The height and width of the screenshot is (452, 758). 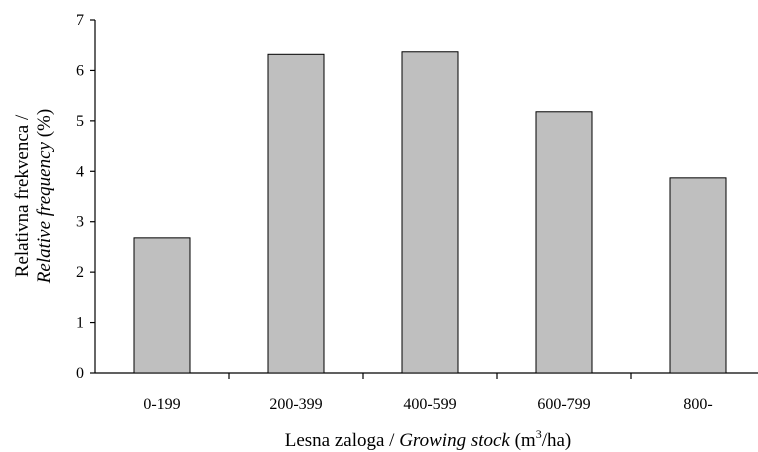 I want to click on y-tick-label: 6, so click(x=80, y=70).